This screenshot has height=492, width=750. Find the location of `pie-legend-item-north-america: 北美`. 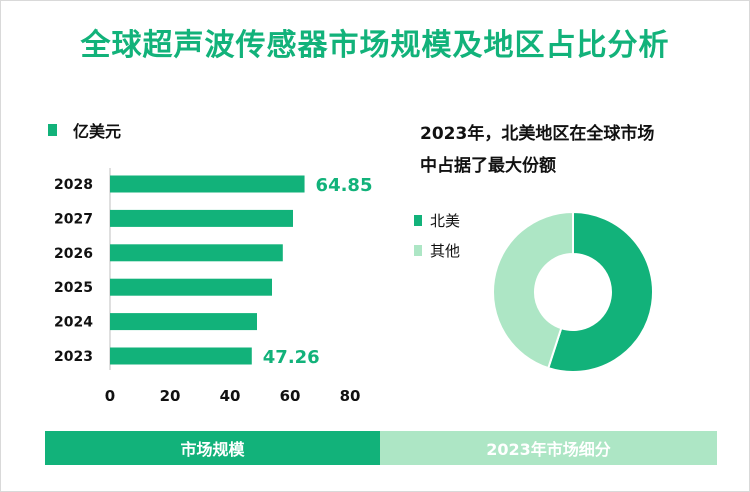

pie-legend-item-north-america: 北美 is located at coordinates (437, 220).